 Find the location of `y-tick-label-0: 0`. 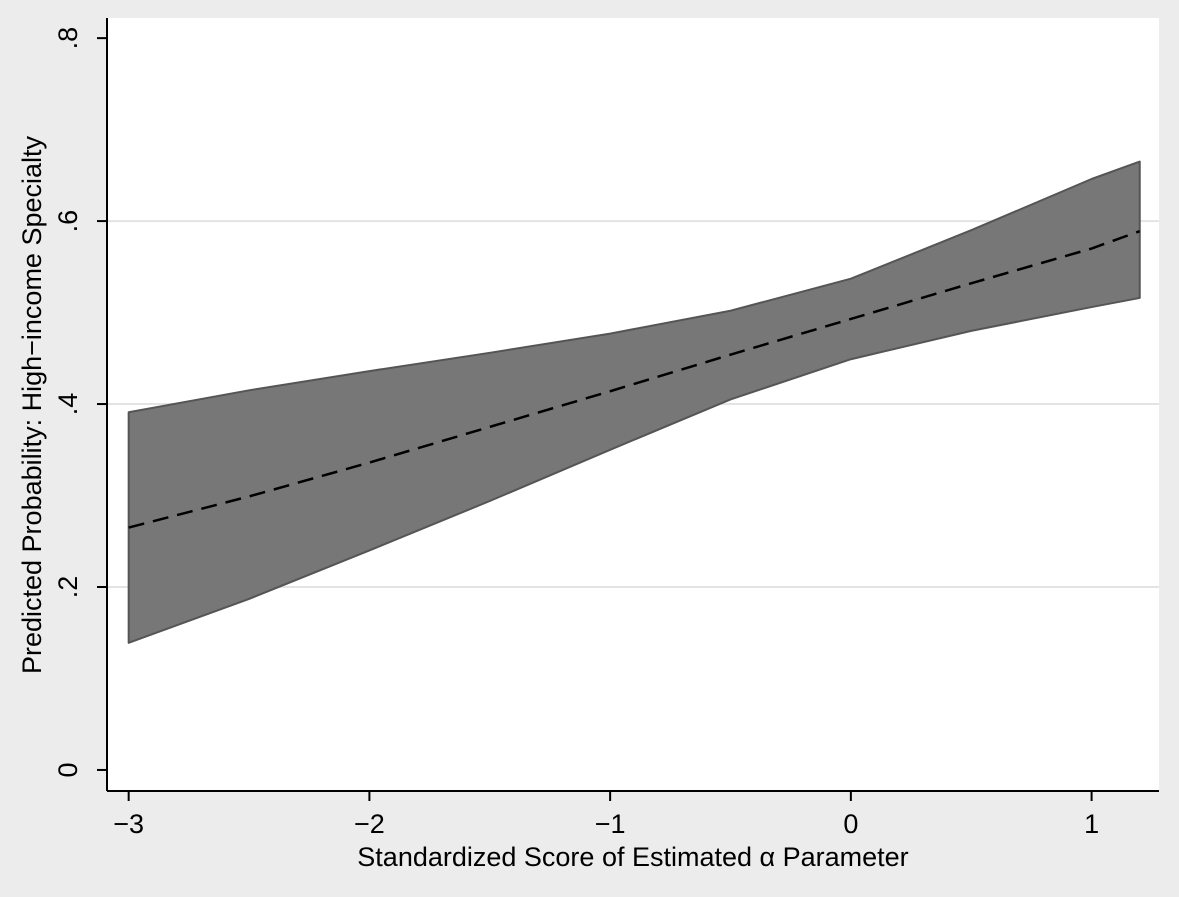

y-tick-label-0: 0 is located at coordinates (68, 769).